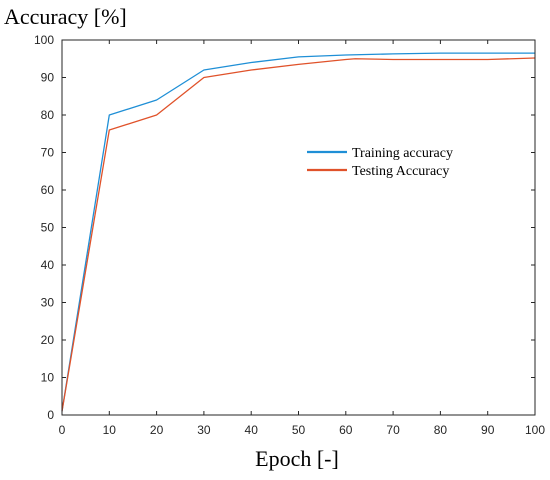 This screenshot has width=550, height=480. What do you see at coordinates (65, 16) in the screenshot?
I see `y-axis-label: Accuracy [%]` at bounding box center [65, 16].